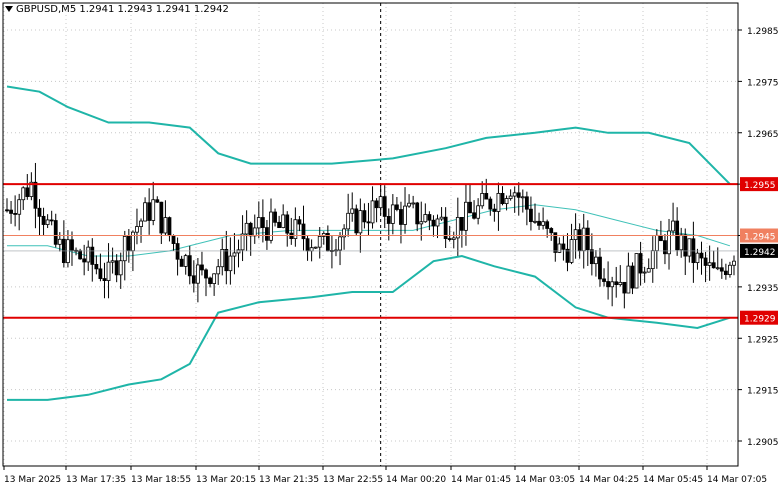 Image resolution: width=781 pixels, height=493 pixels. Describe the element at coordinates (353, 480) in the screenshot. I see `x-tick-label: 13 Mar 22:55` at that location.